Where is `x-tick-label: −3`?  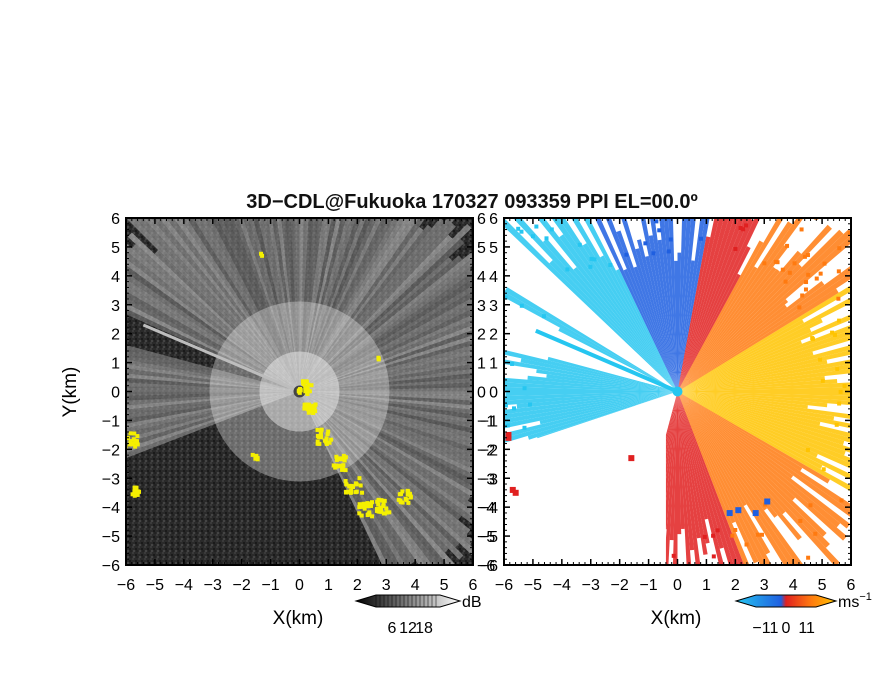 x-tick-label: −3 is located at coordinates (213, 585).